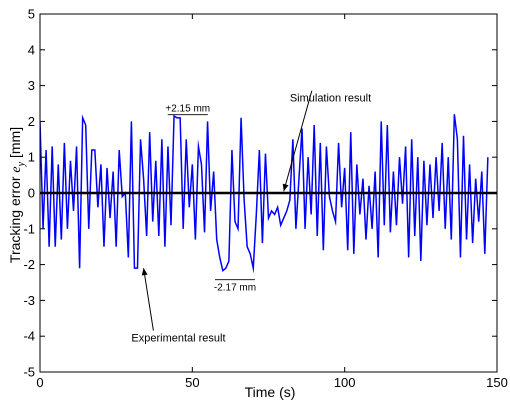 Image resolution: width=510 pixels, height=404 pixels. What do you see at coordinates (235, 288) in the screenshot?
I see `annotation-label-1: -2.17 mm` at bounding box center [235, 288].